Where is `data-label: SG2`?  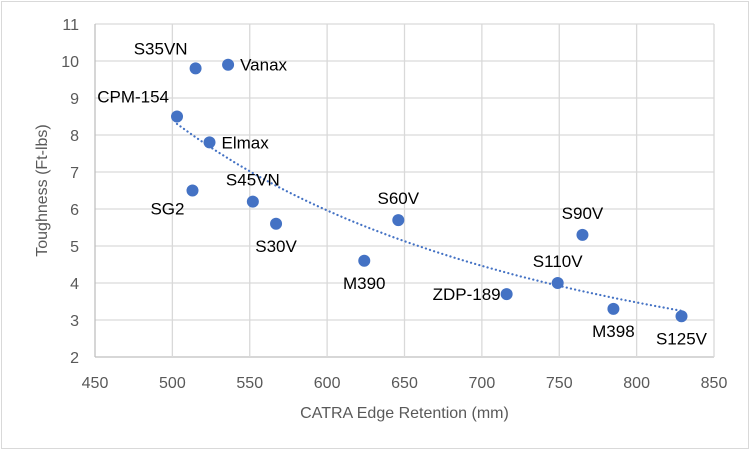 data-label: SG2 is located at coordinates (167, 209).